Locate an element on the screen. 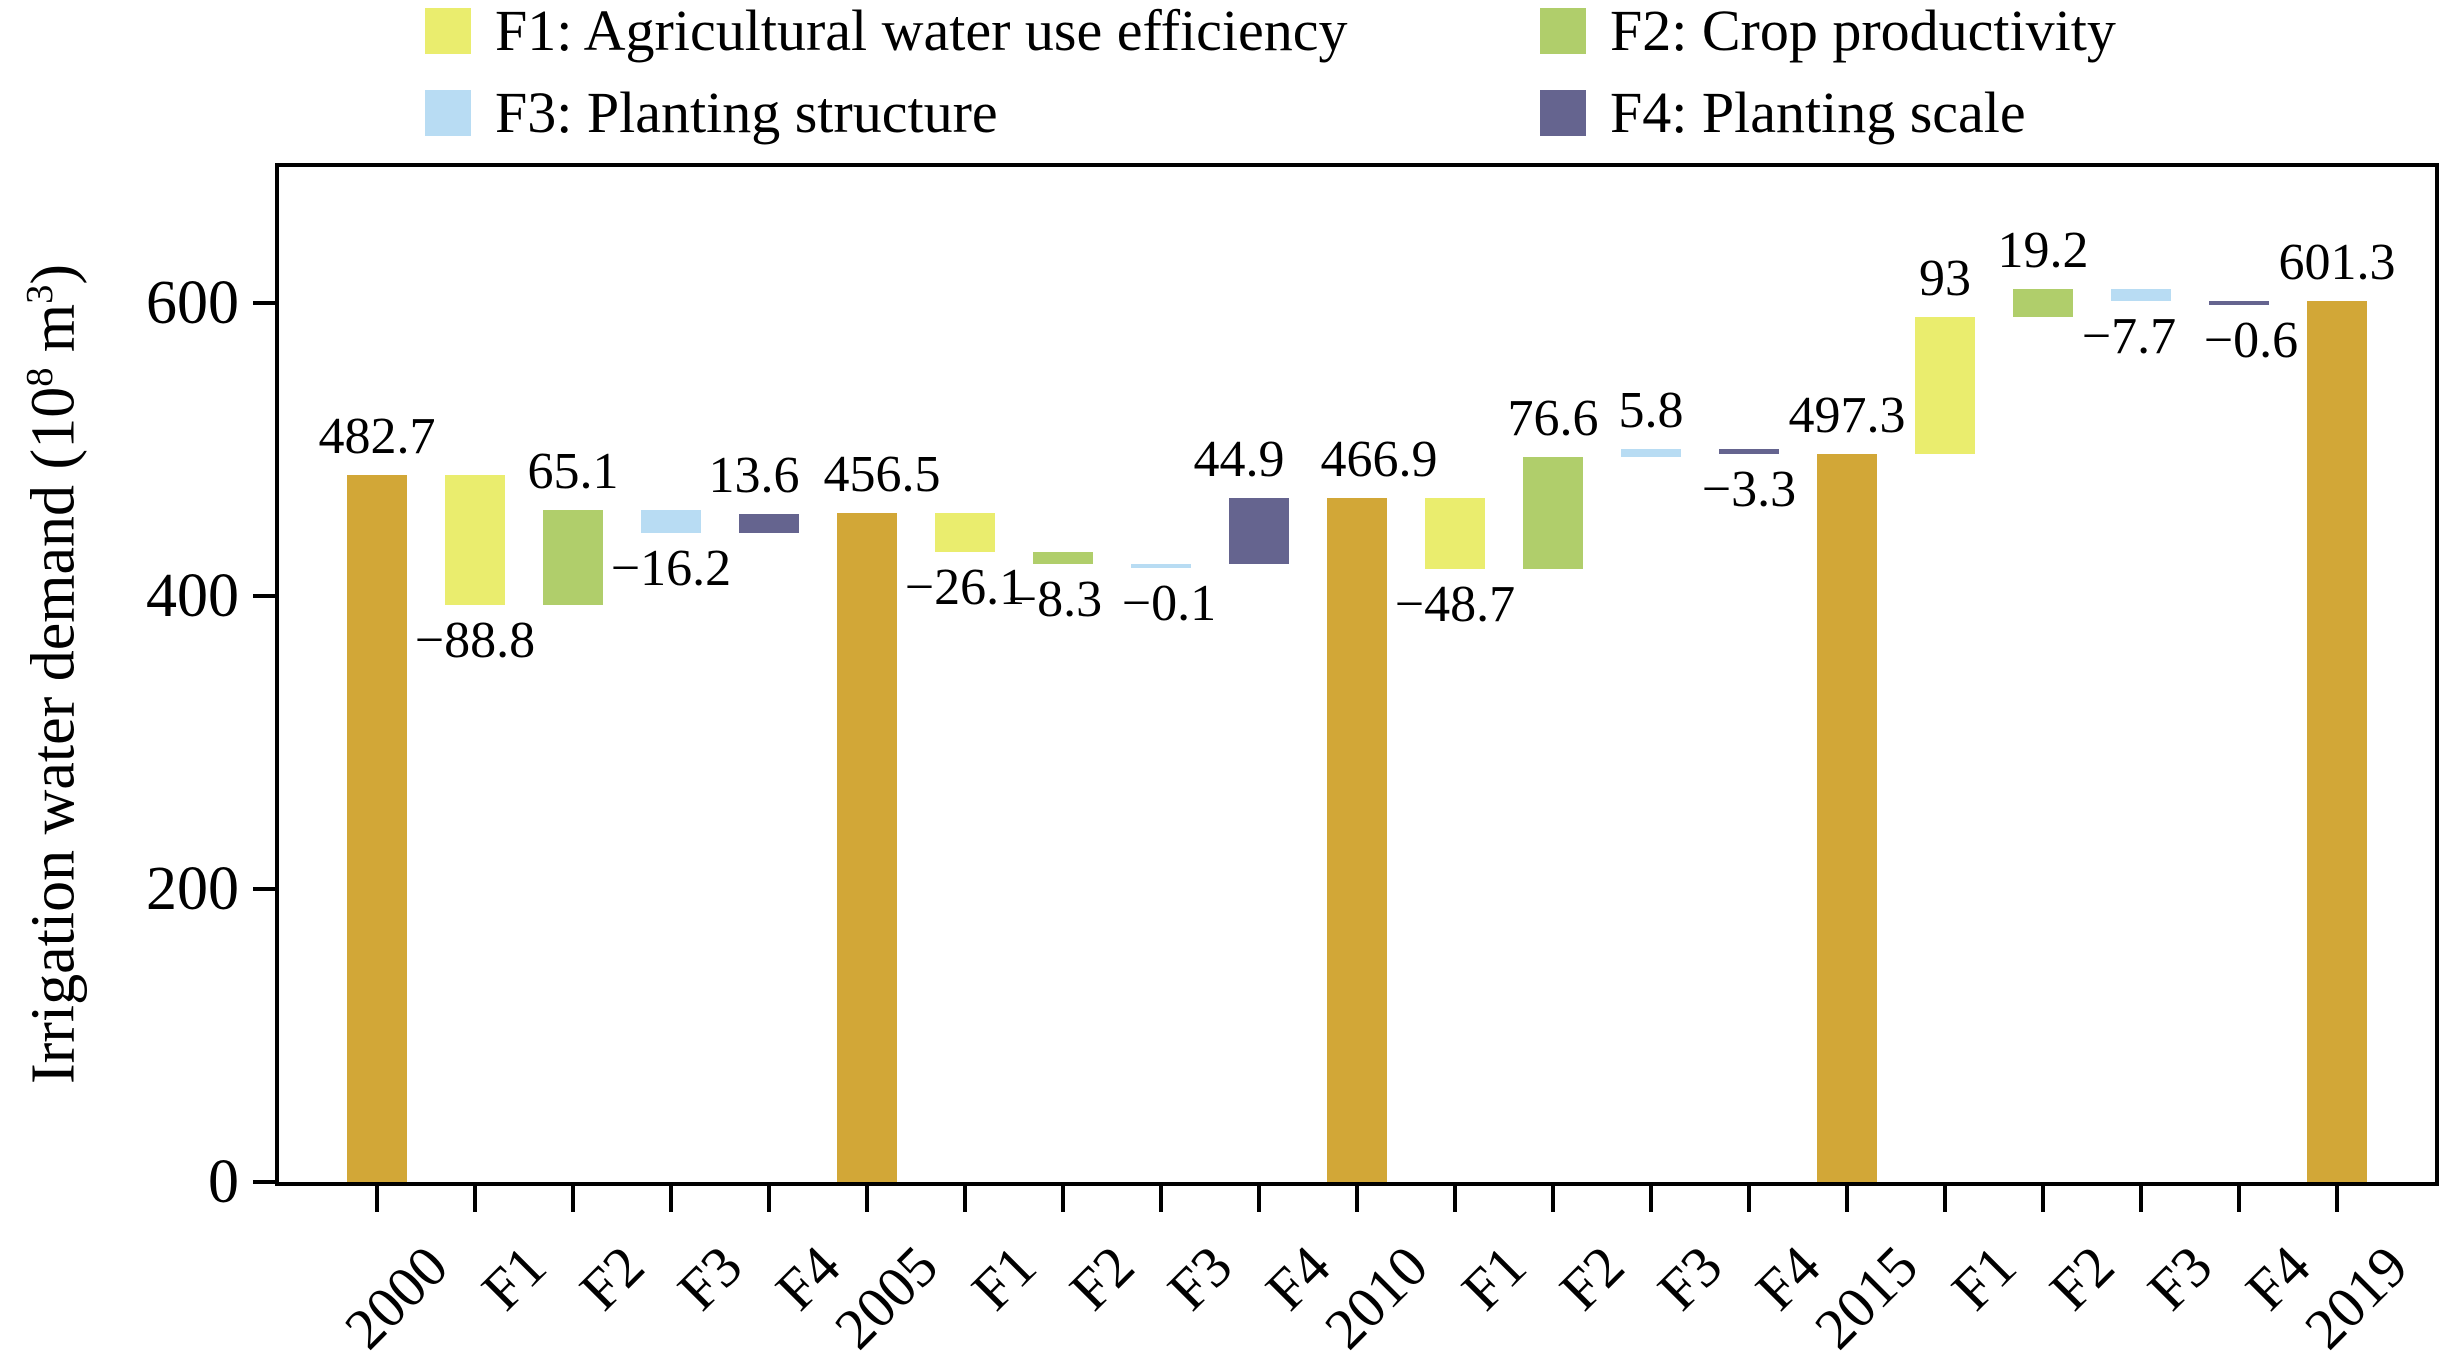  bar-value-label: 497.3 is located at coordinates (1847, 415).